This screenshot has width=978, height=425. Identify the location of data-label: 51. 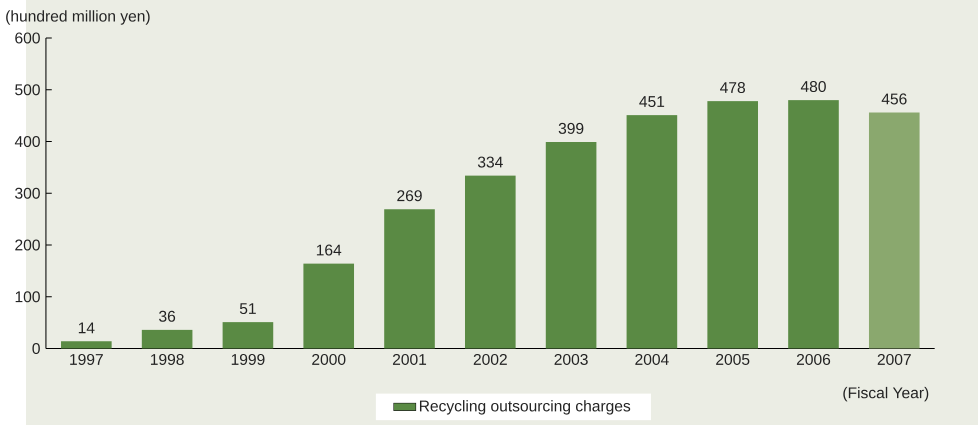
(248, 308).